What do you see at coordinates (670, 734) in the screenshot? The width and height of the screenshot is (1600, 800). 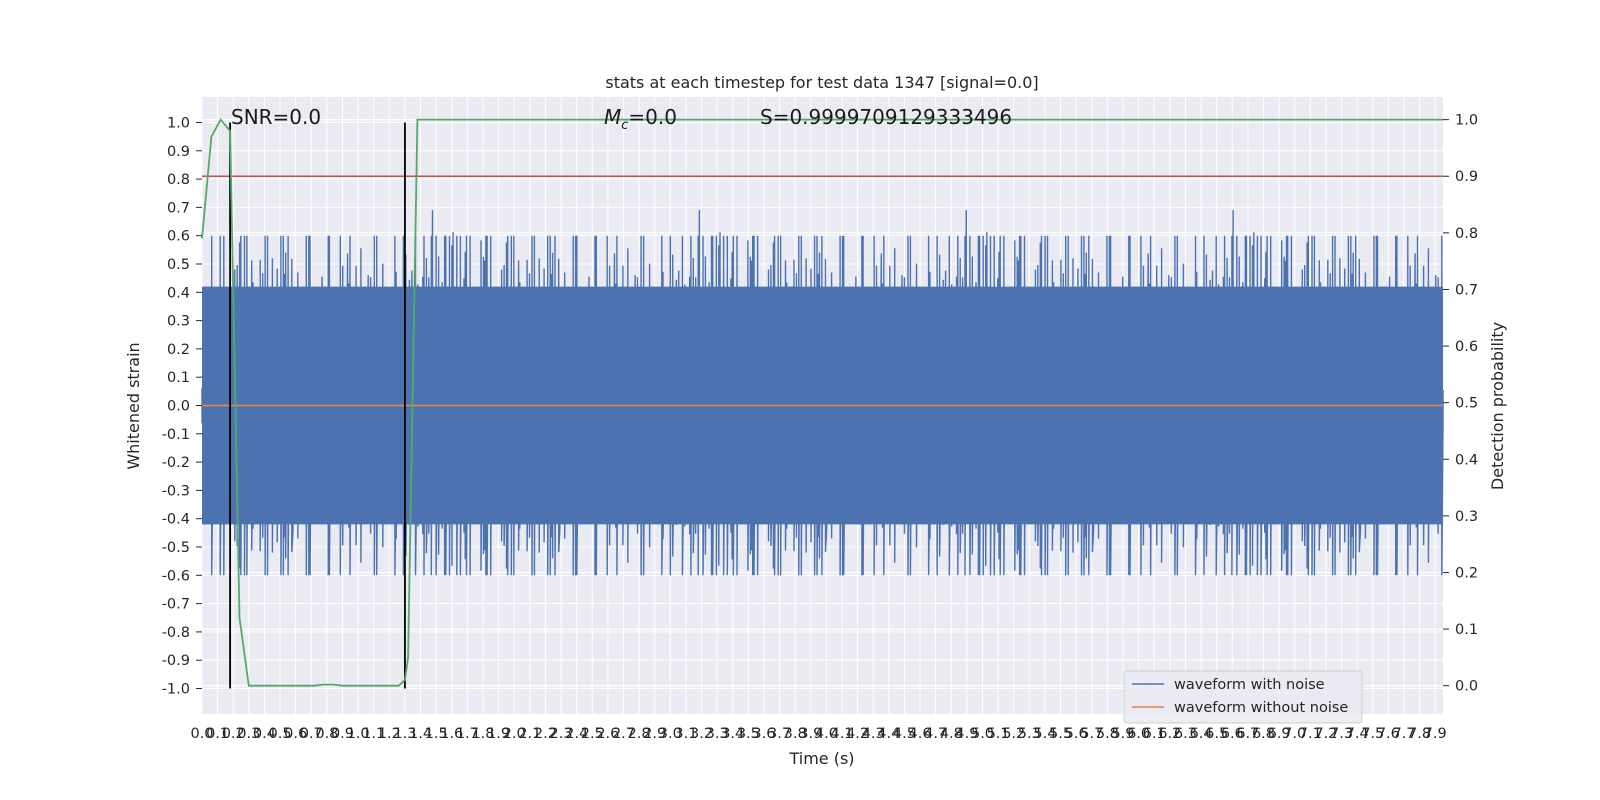 I see `x-tick-label: 3.0` at bounding box center [670, 734].